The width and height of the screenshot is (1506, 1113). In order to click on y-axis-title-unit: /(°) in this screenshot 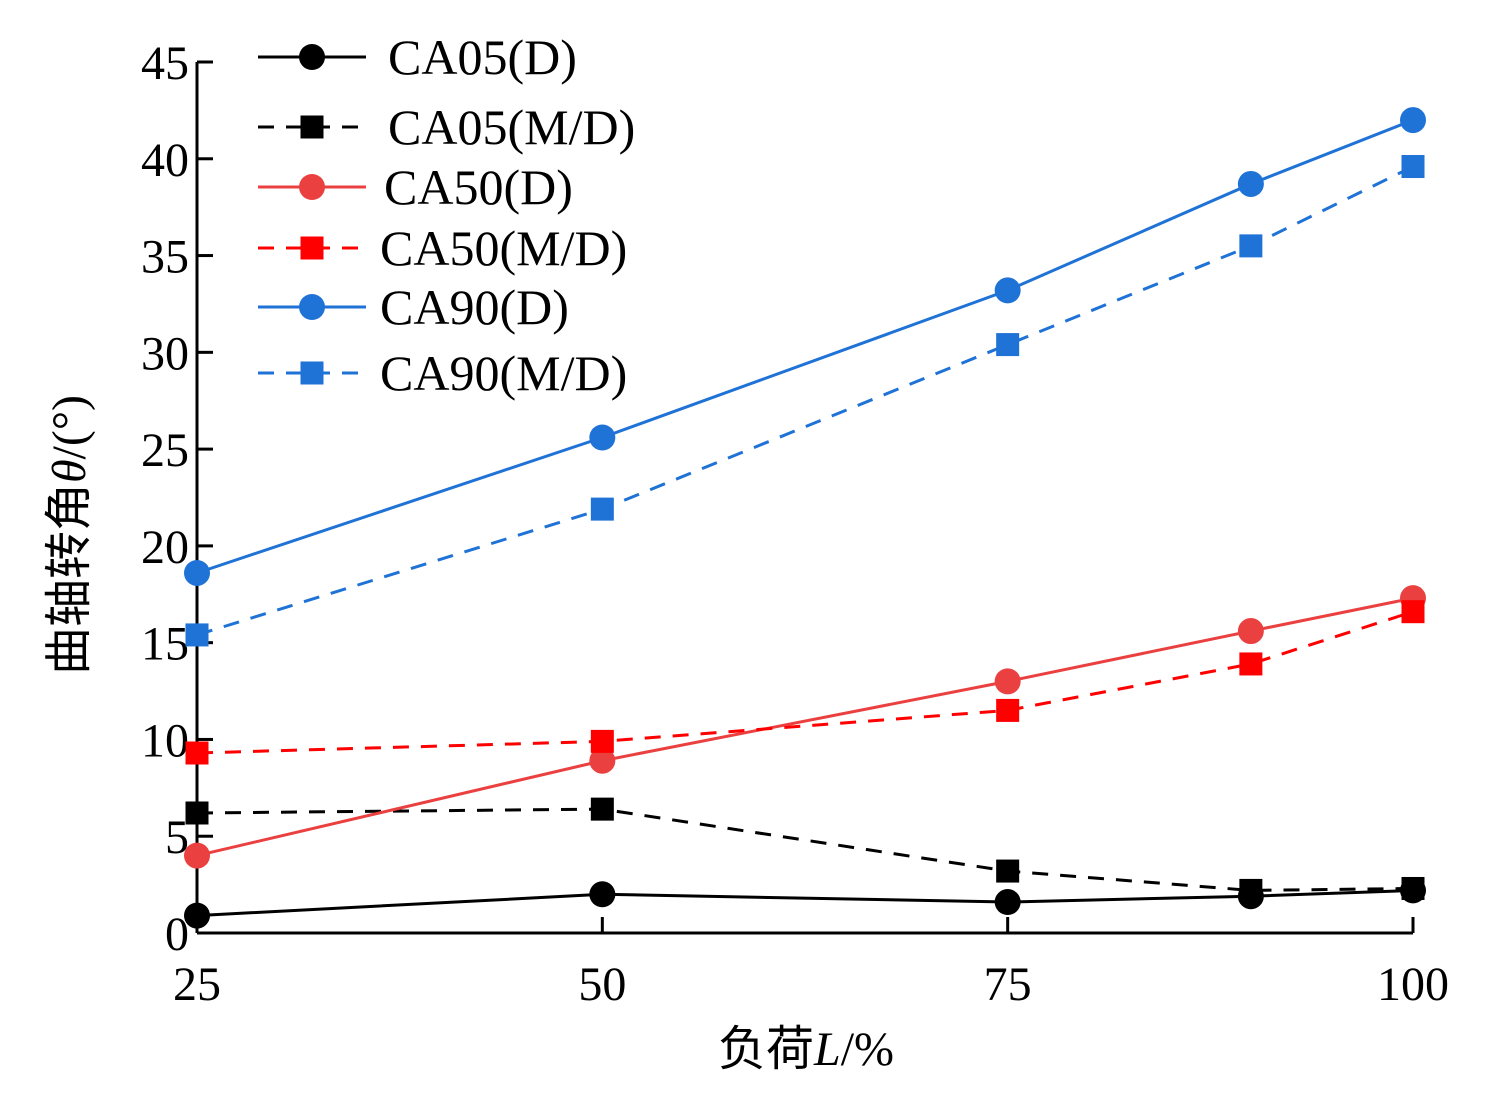, I will do `click(69, 427)`.